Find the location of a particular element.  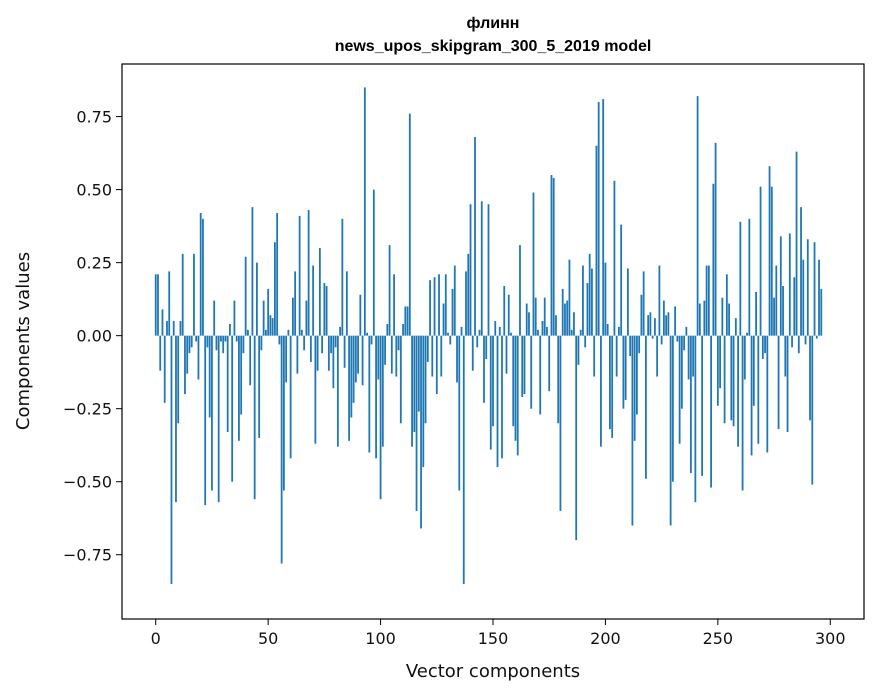

y-axis-label: Components values is located at coordinates (23, 341).